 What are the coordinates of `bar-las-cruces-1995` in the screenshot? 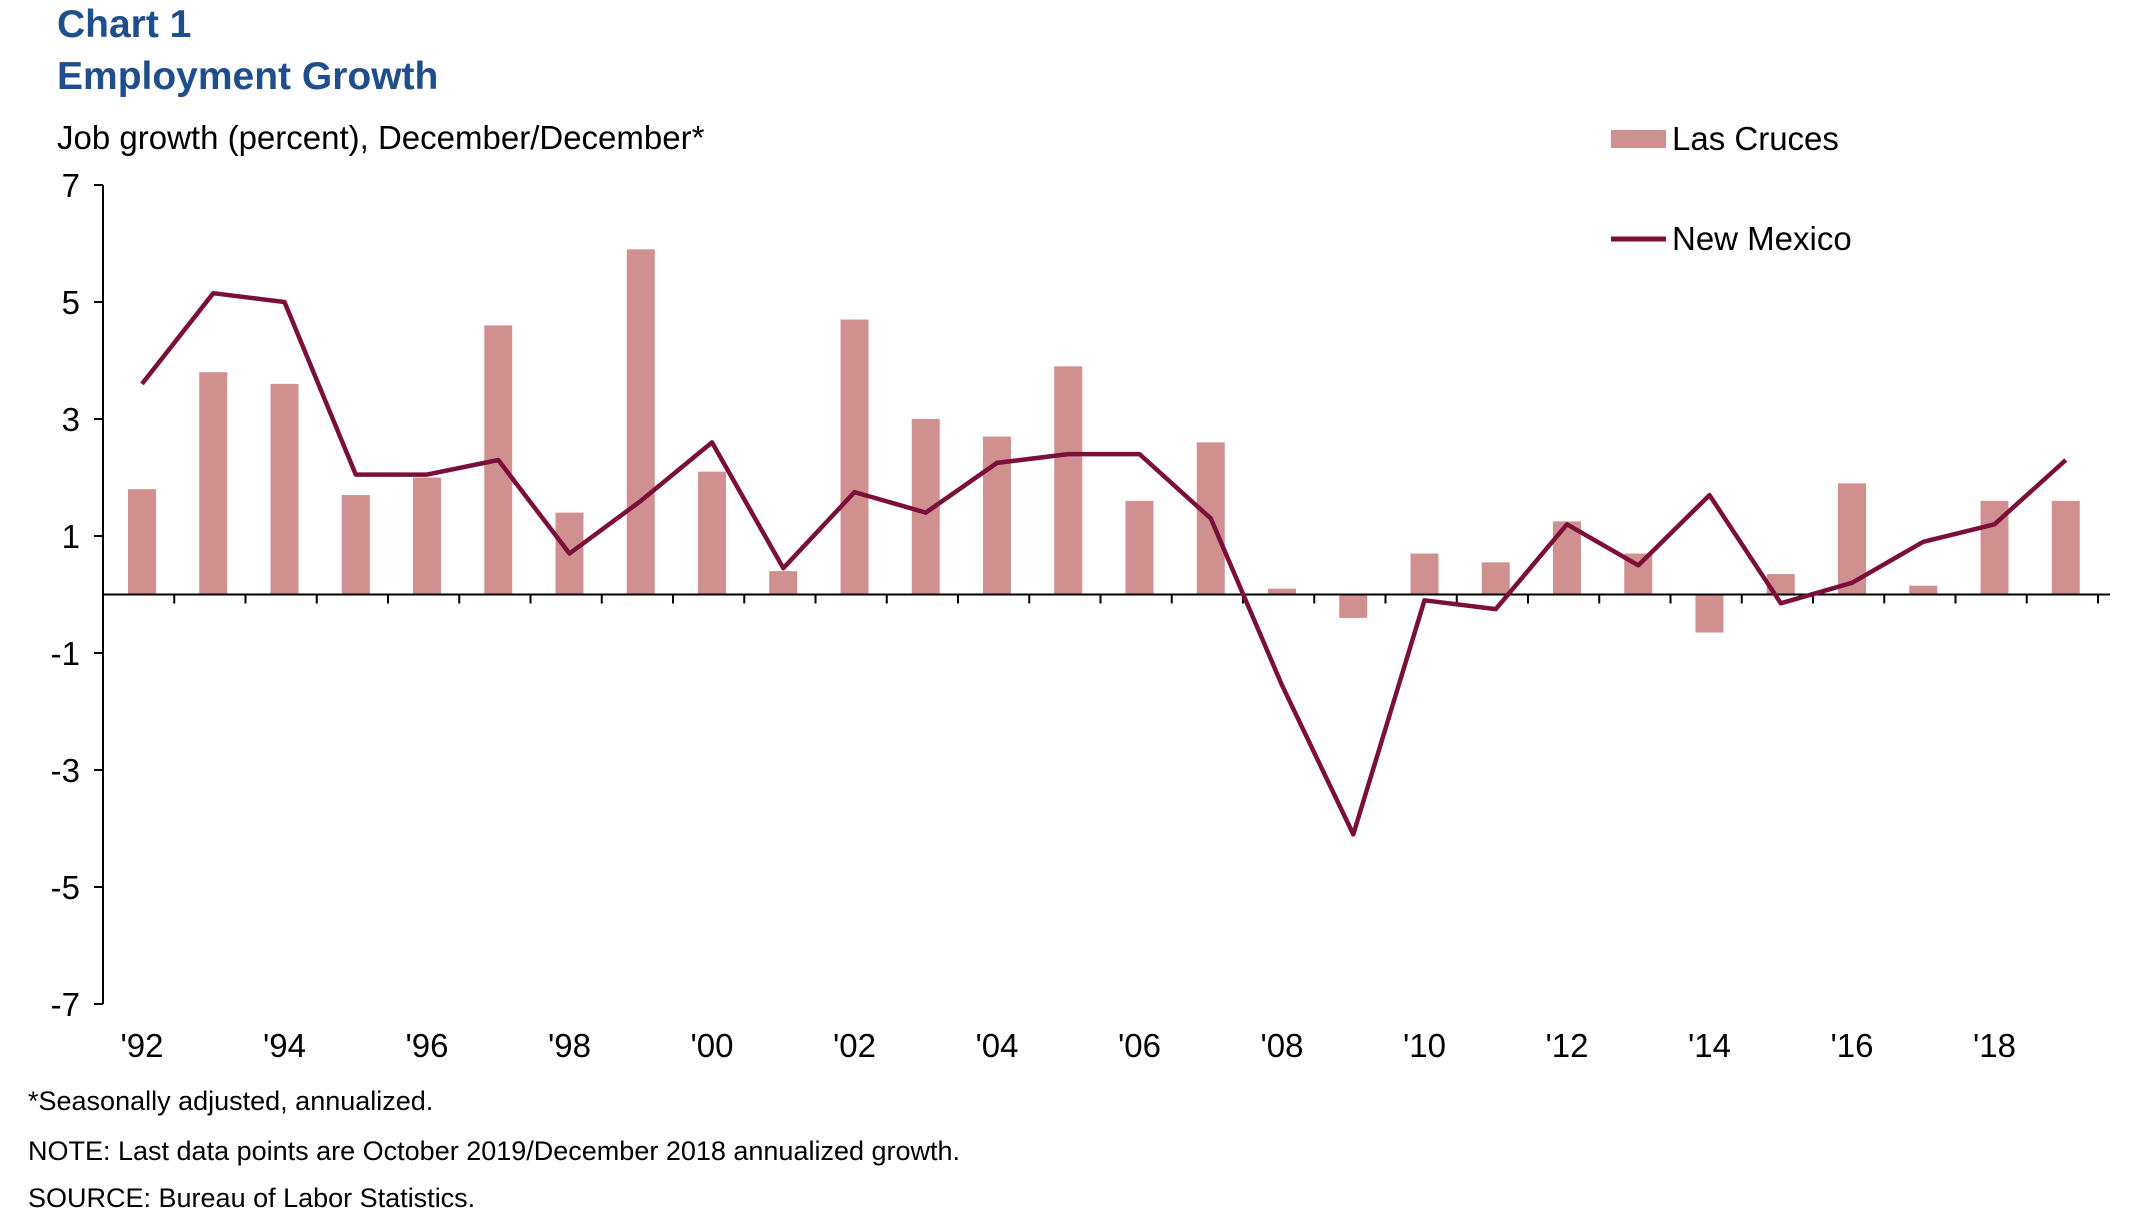 It's located at (355, 545).